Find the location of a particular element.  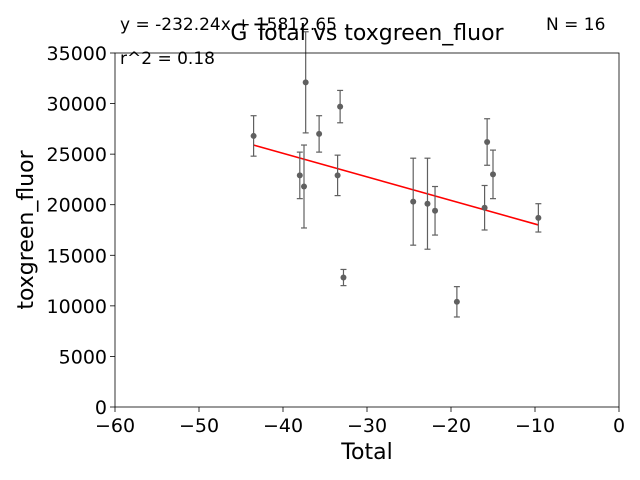

y-tick-label: 5000 is located at coordinates (83, 357).